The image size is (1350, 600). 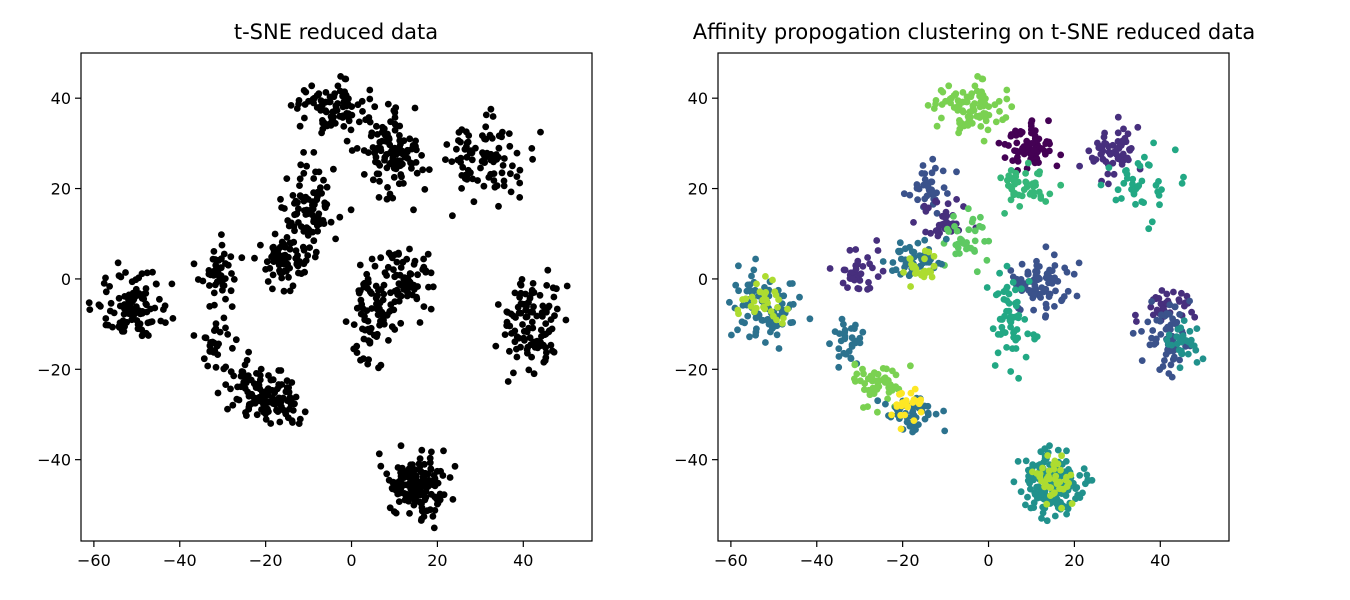 What do you see at coordinates (698, 189) in the screenshot?
I see `y-tick-label: 20` at bounding box center [698, 189].